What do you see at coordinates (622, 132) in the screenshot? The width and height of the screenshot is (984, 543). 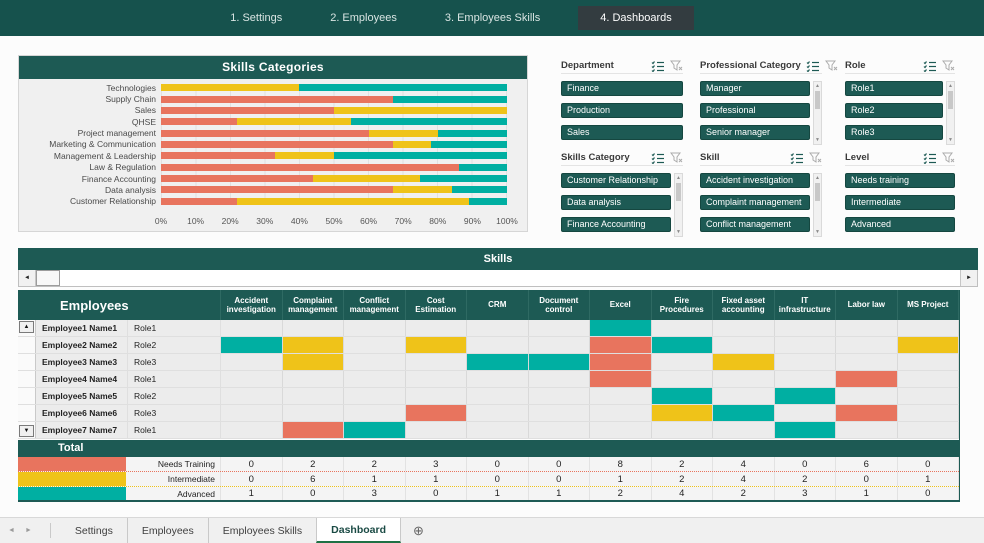 I see `slicer-item-sales: Sales` at bounding box center [622, 132].